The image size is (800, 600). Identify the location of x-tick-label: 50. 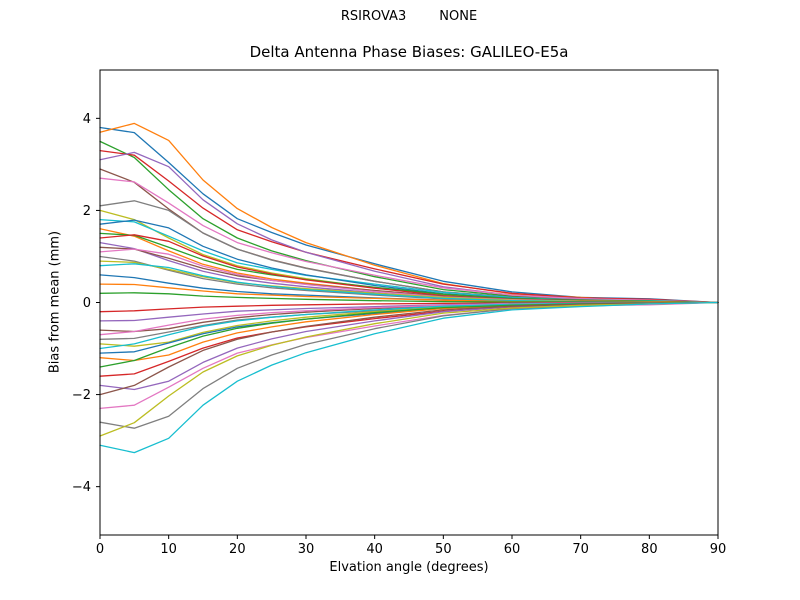
(443, 549).